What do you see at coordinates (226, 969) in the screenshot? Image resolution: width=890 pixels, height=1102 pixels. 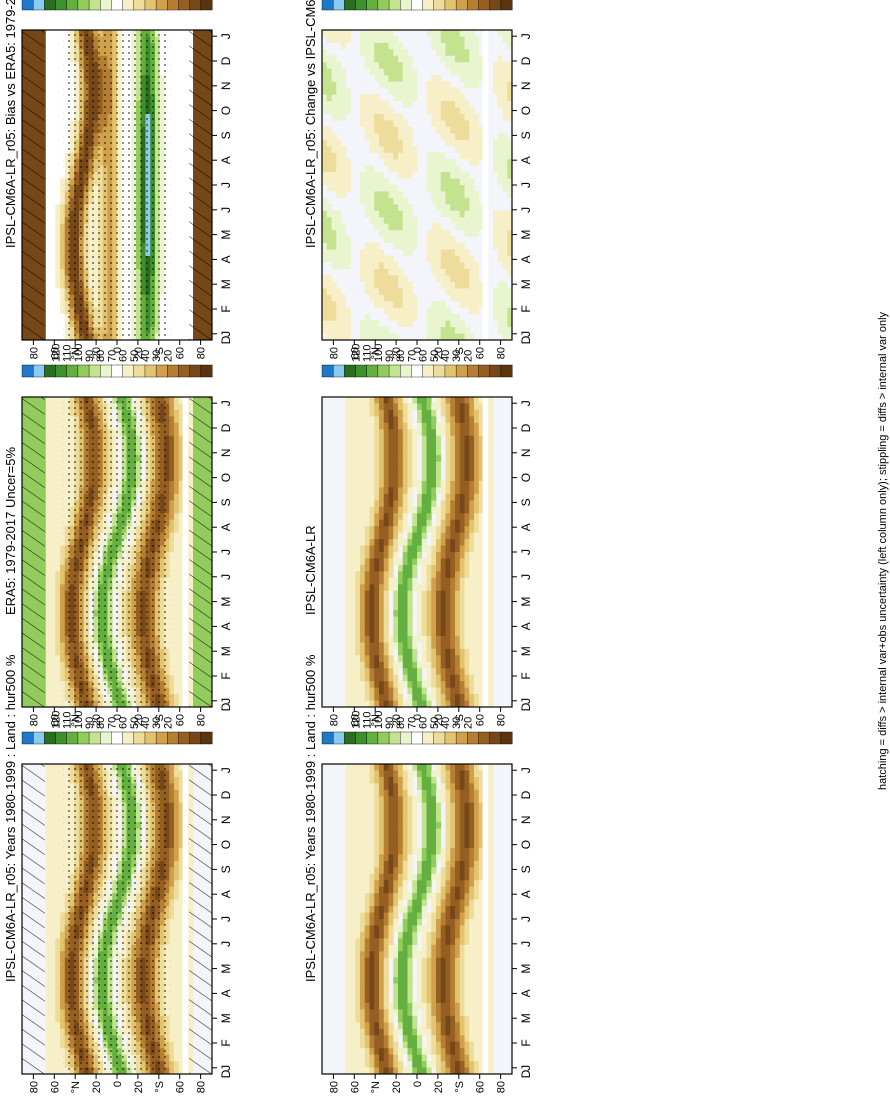 I see `x-tick-label: M` at bounding box center [226, 969].